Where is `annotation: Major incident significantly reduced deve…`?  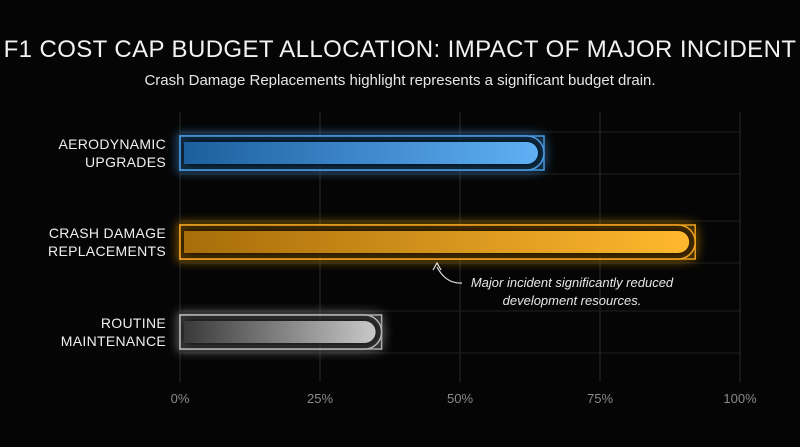 annotation: Major incident significantly reduced deve… is located at coordinates (553, 284).